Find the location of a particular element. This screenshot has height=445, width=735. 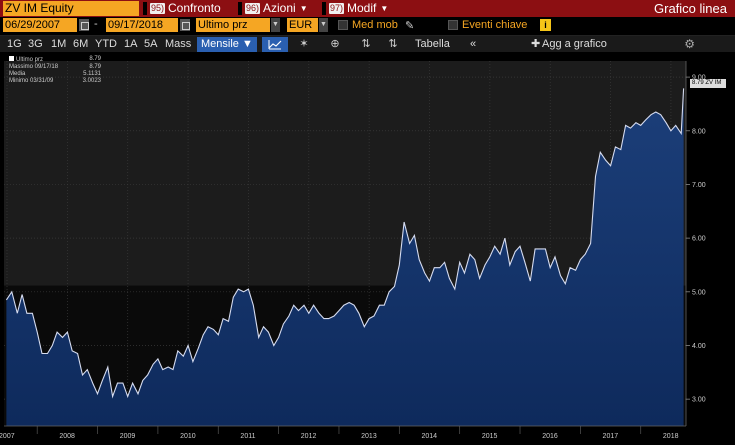

actions-menu-label: Azioni is located at coordinates (279, 8).